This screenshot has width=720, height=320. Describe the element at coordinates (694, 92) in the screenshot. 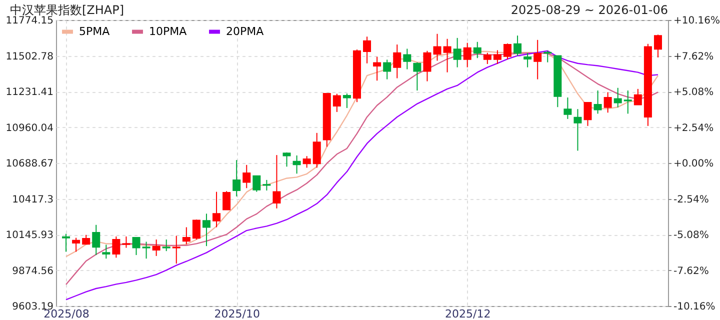

I see `y2-tick-label: +5.08%` at that location.